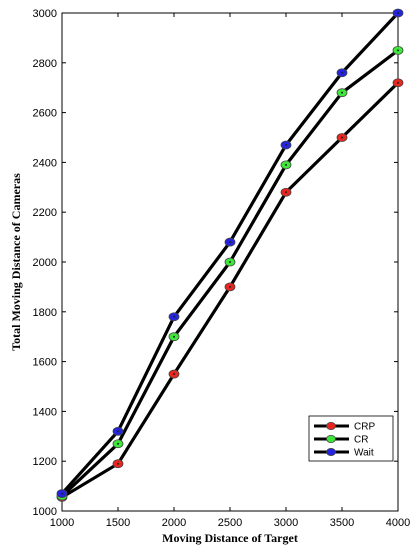 Image resolution: width=414 pixels, height=550 pixels. Describe the element at coordinates (331, 438) in the screenshot. I see `legend-marker-cr` at that location.